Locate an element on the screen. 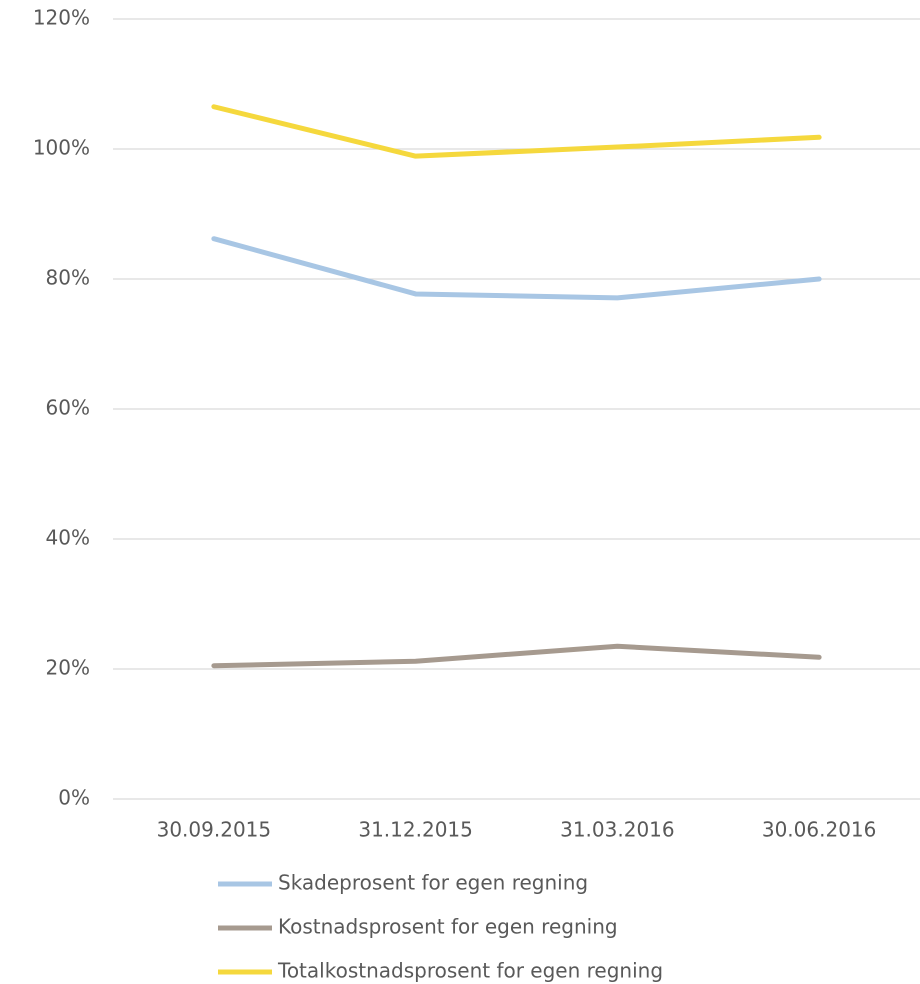 This screenshot has width=920, height=984. y-tick-label: 20% is located at coordinates (68, 668).